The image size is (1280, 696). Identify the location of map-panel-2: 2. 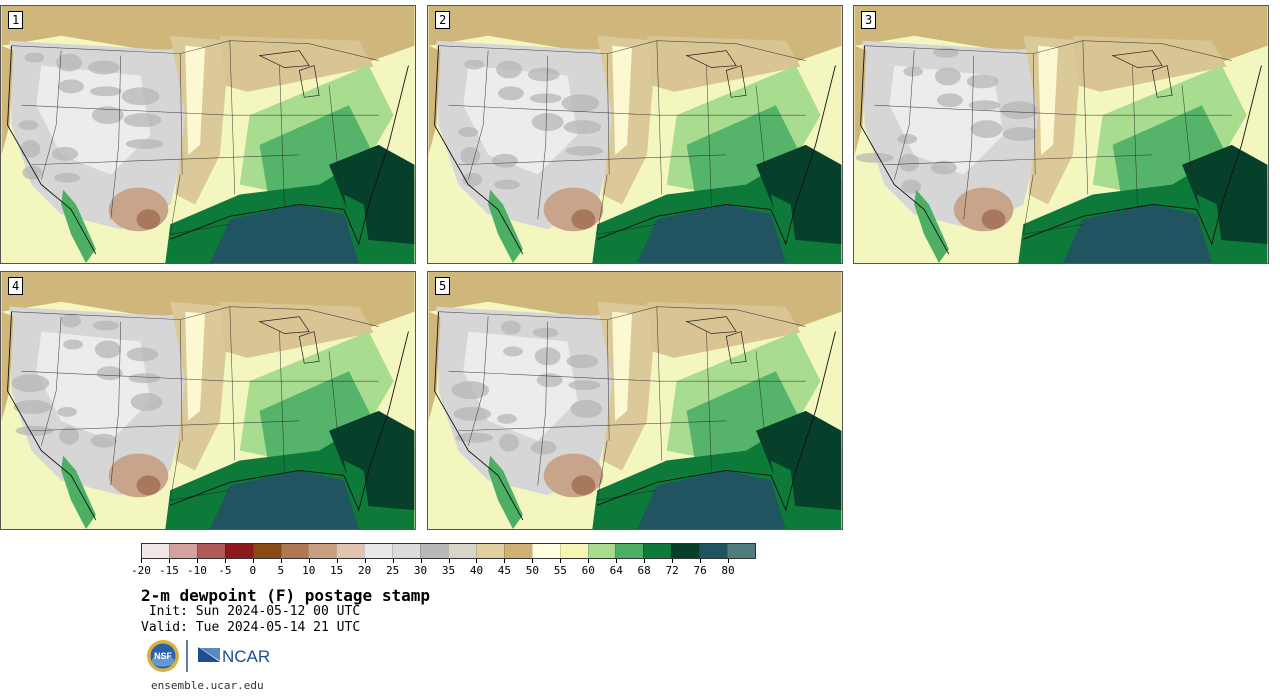
(635, 134).